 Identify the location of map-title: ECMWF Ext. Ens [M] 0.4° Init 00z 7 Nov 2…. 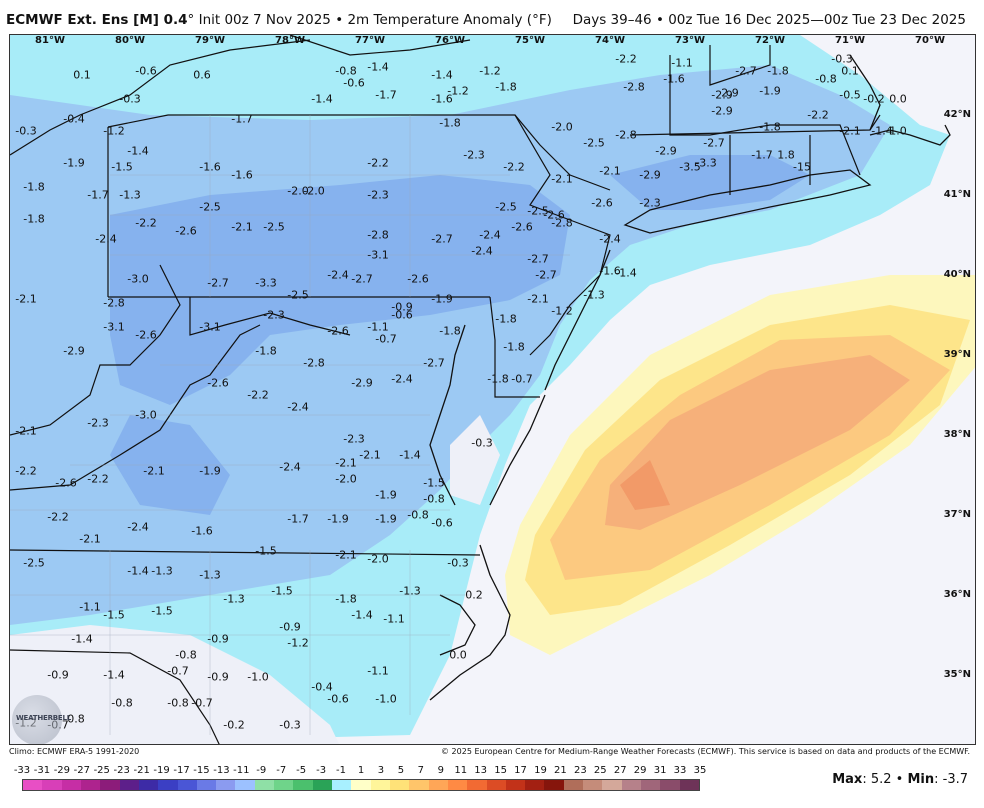
(279, 20).